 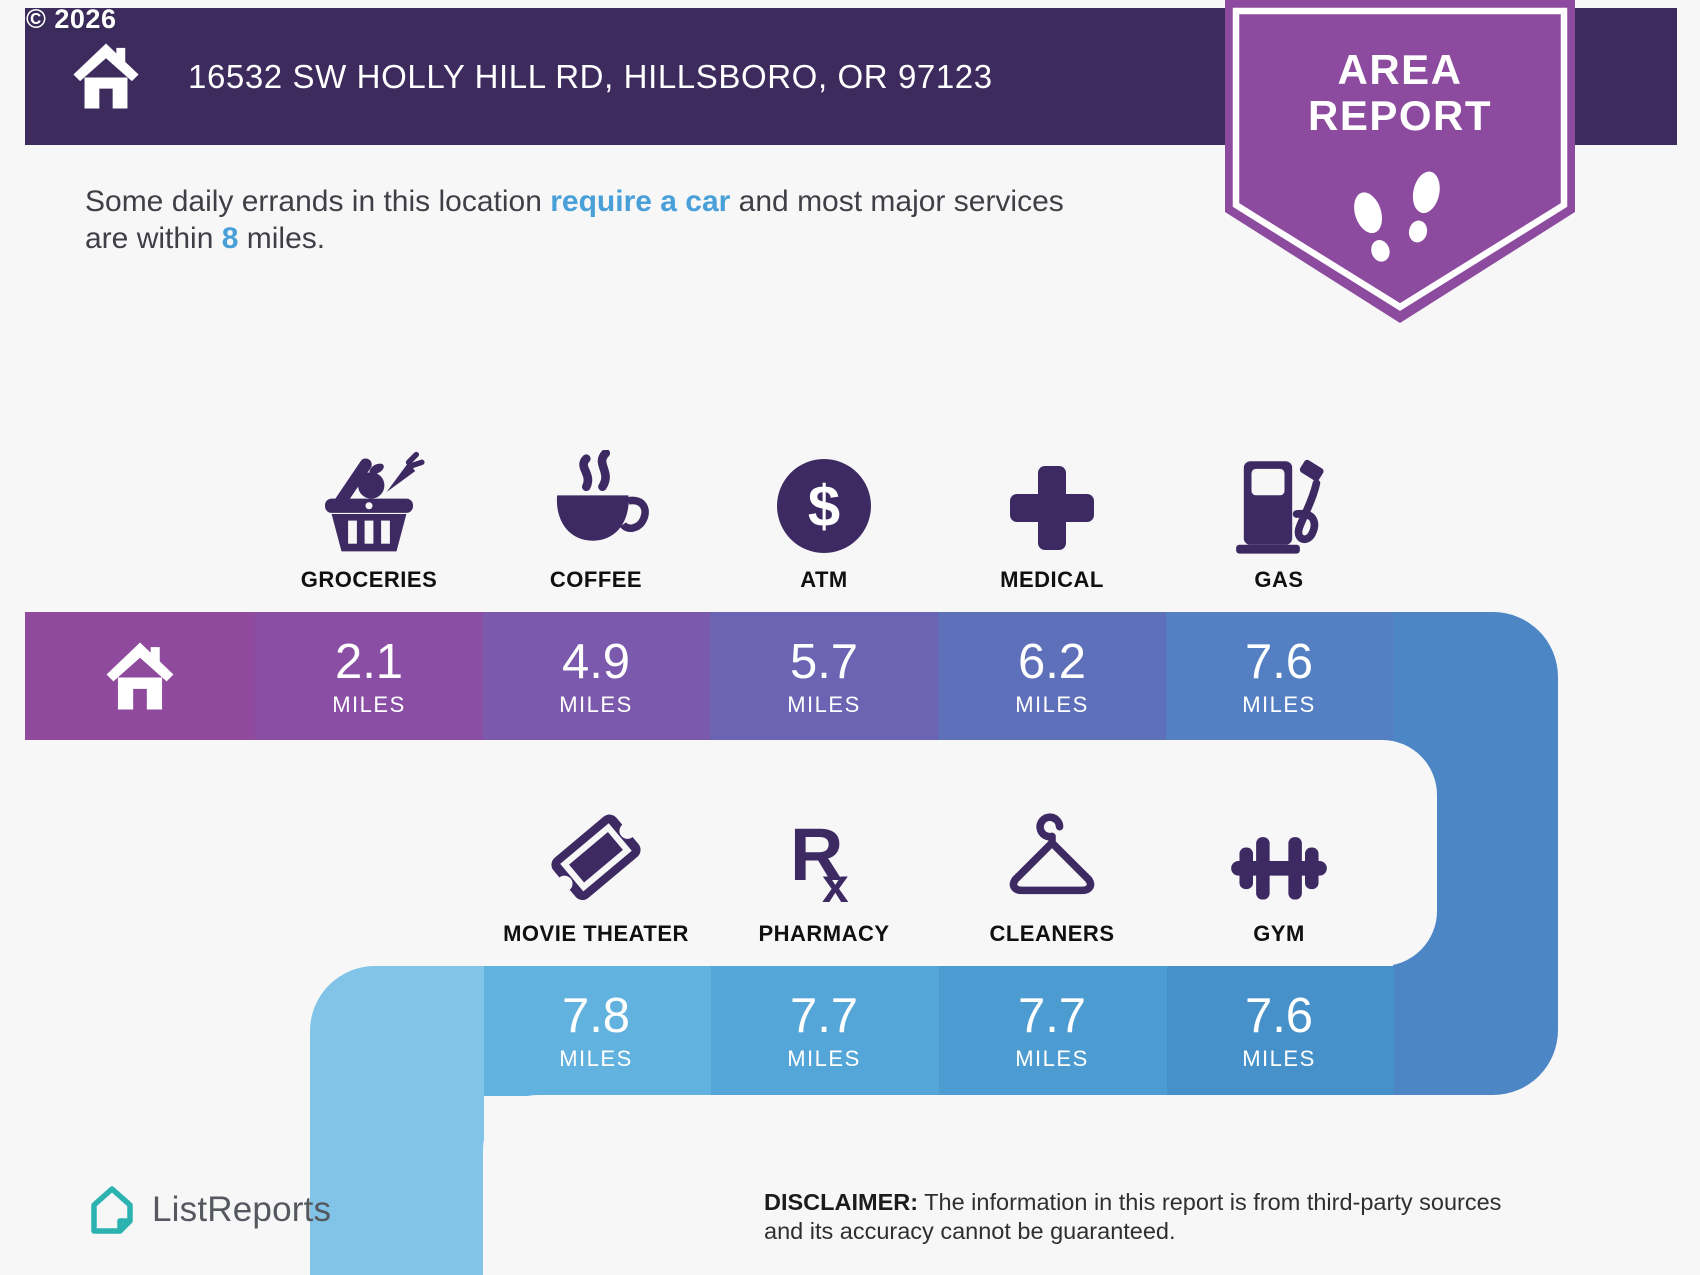 I want to click on intro-text-1: Some daily errands in this location, so click(x=318, y=201).